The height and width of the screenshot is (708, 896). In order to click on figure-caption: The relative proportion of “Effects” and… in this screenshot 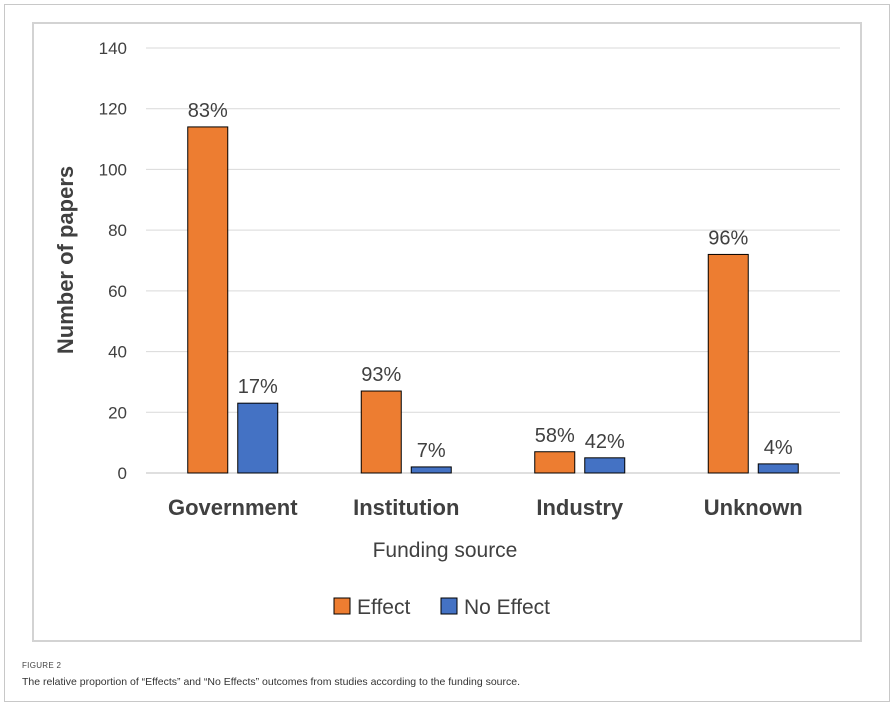, I will do `click(271, 682)`.